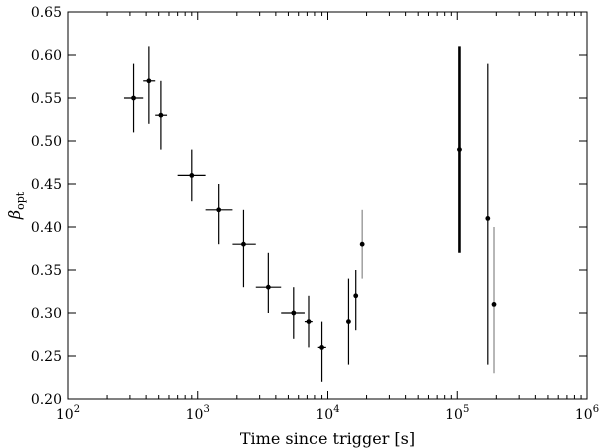 Image resolution: width=600 pixels, height=448 pixels. Describe the element at coordinates (46, 400) in the screenshot. I see `y-tick-label: 0.20` at that location.